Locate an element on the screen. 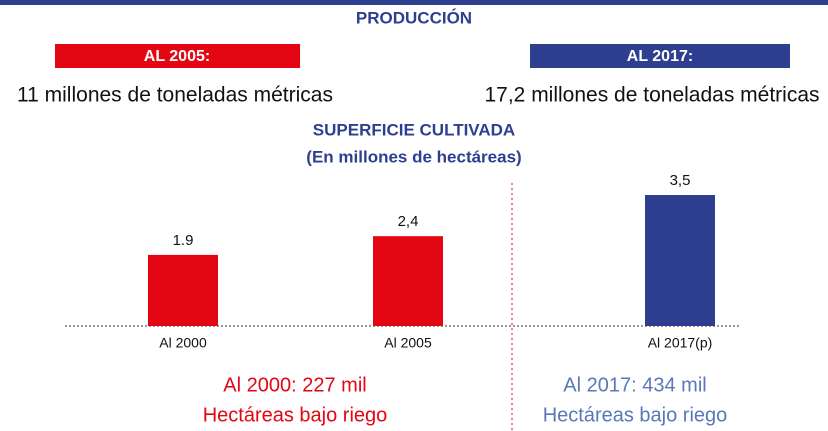  x-tick-label: Al 2005 is located at coordinates (408, 343).